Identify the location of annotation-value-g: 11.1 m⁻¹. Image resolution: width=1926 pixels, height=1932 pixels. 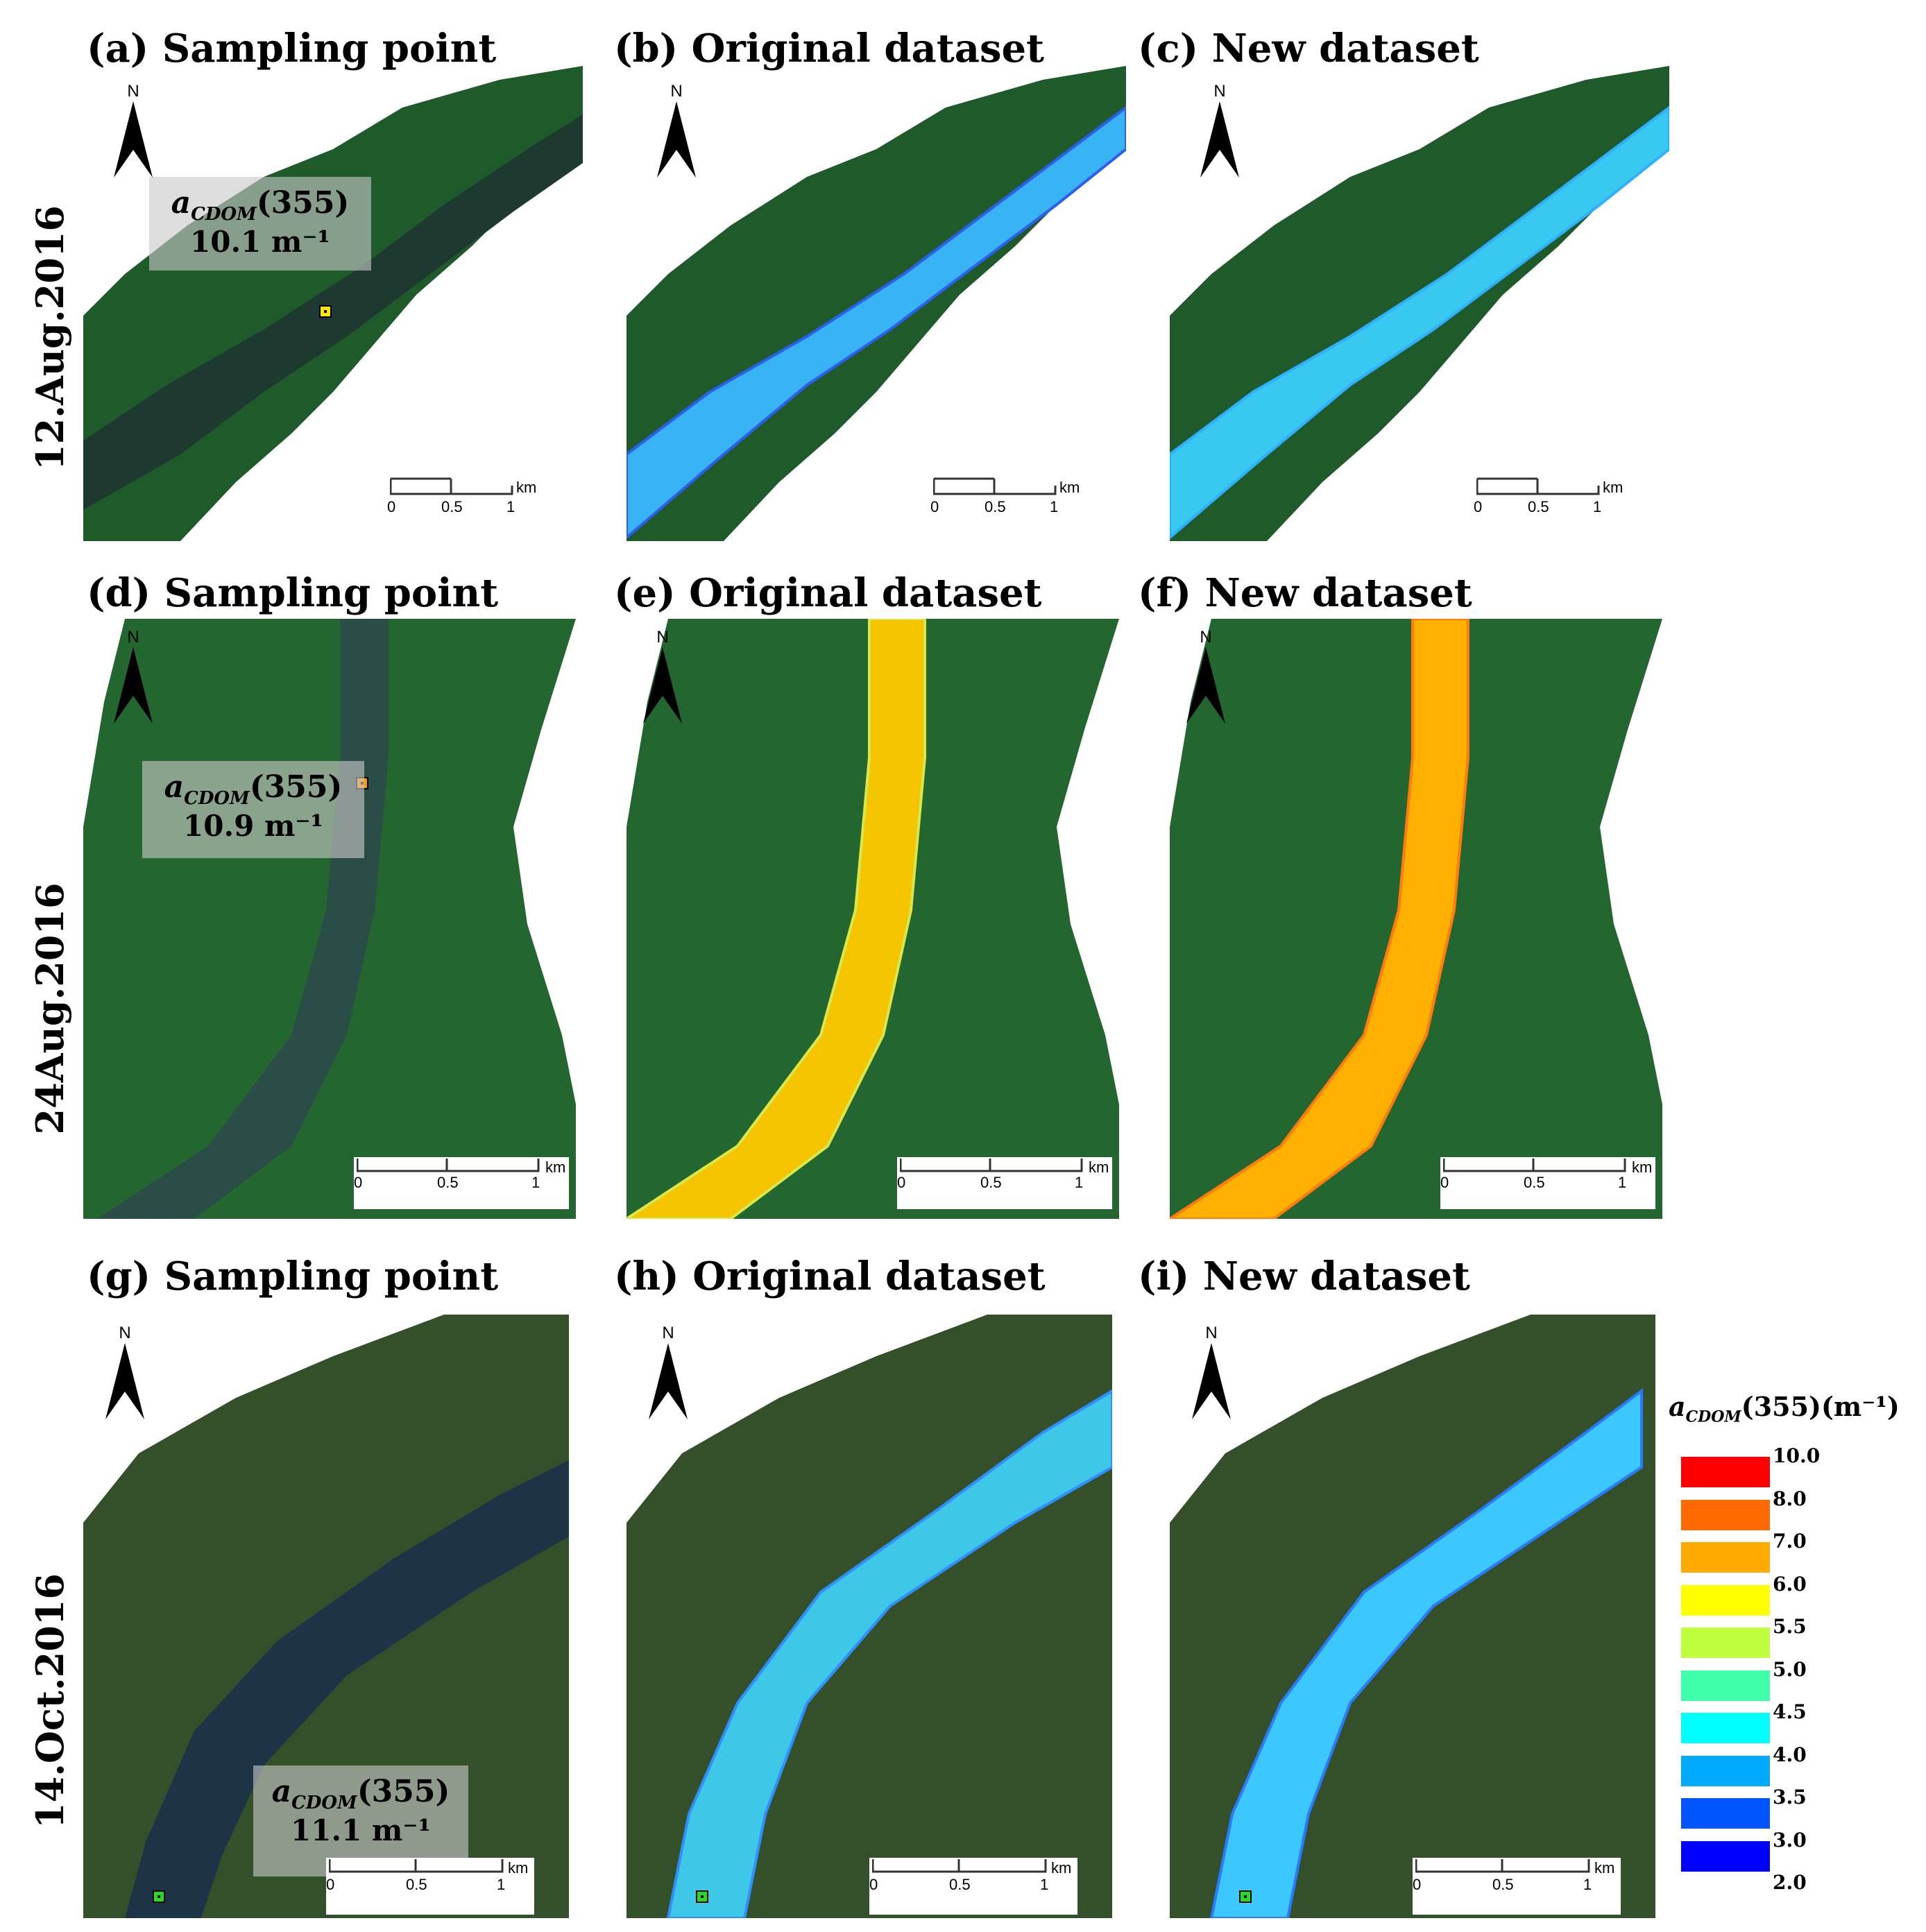
(361, 1830).